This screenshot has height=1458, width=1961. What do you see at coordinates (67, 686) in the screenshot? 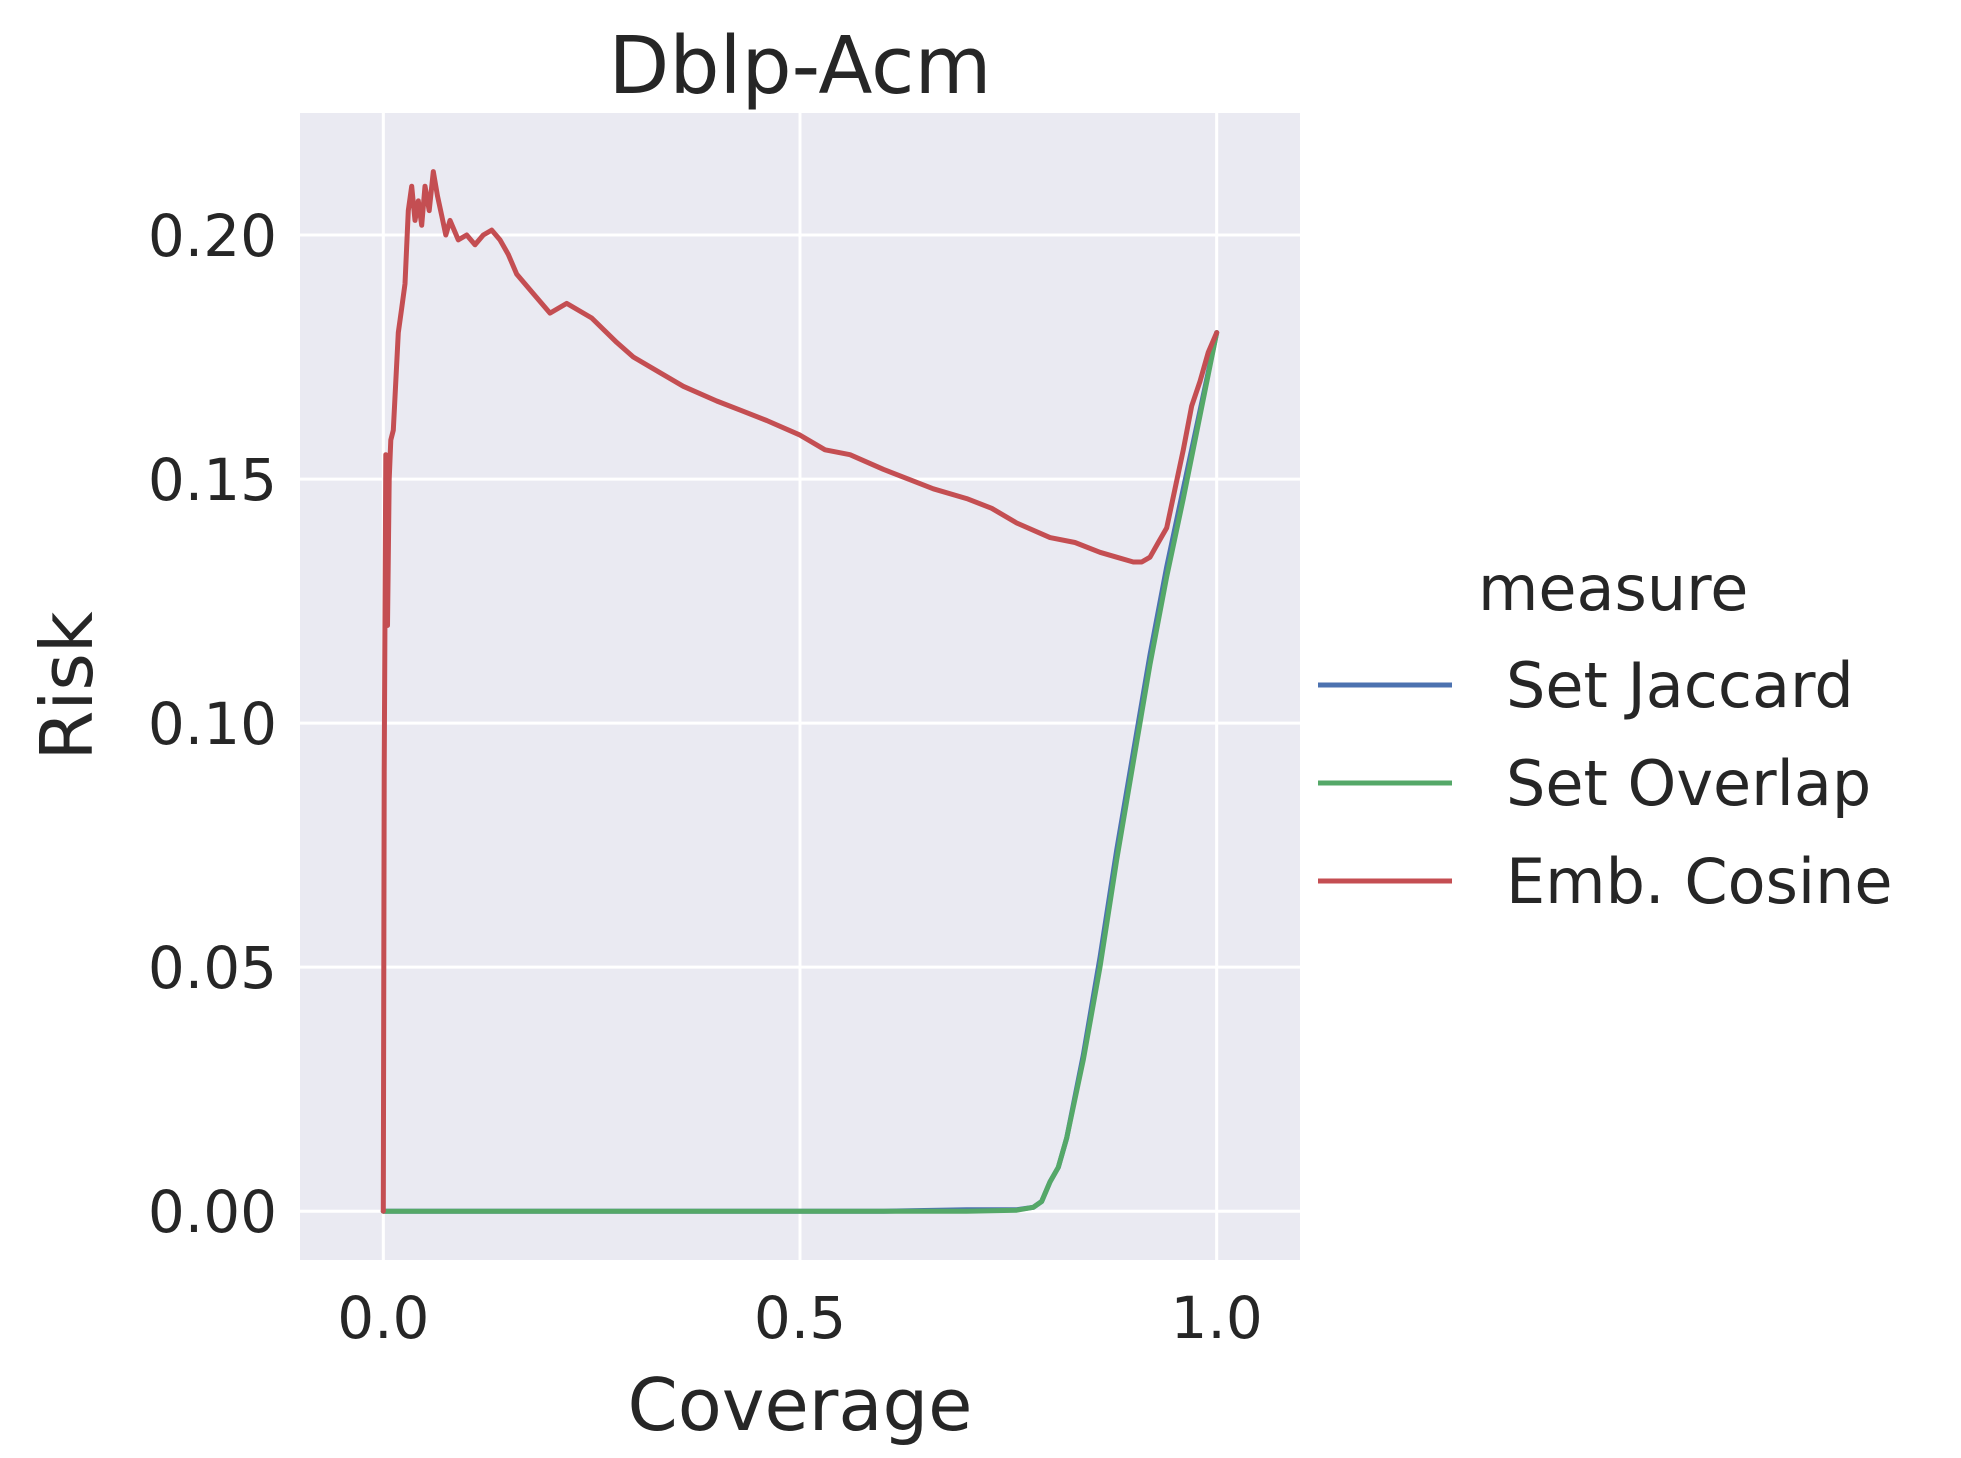
I see `y-axis-label: Risk` at bounding box center [67, 686].